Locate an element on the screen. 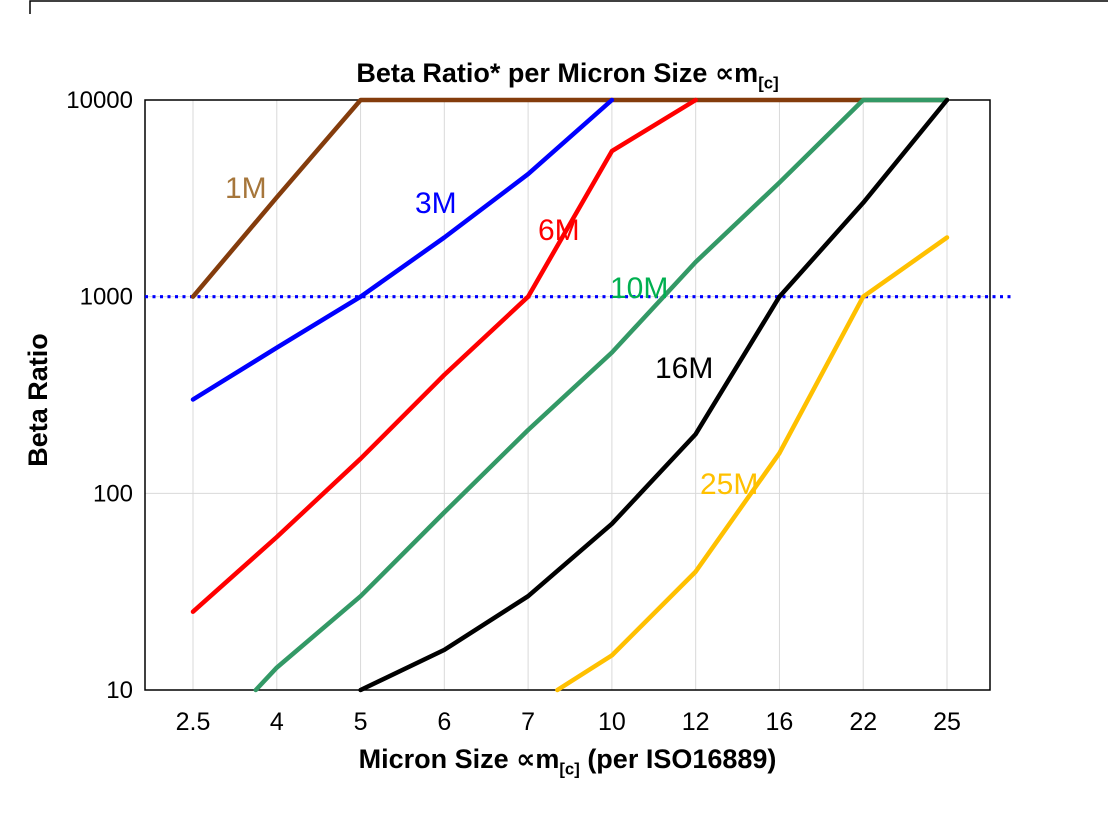 Image resolution: width=1108 pixels, height=816 pixels. x-axis-title-subscript: [c] is located at coordinates (569, 769).